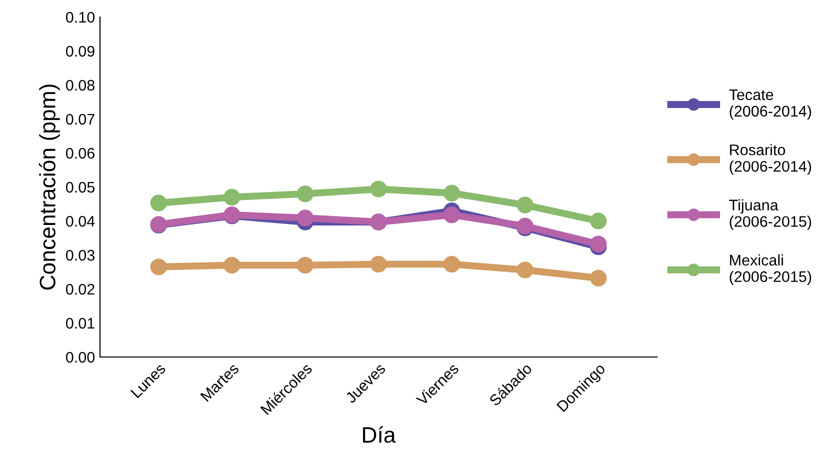  Describe the element at coordinates (80, 357) in the screenshot. I see `y-tick-label: 0.00` at that location.